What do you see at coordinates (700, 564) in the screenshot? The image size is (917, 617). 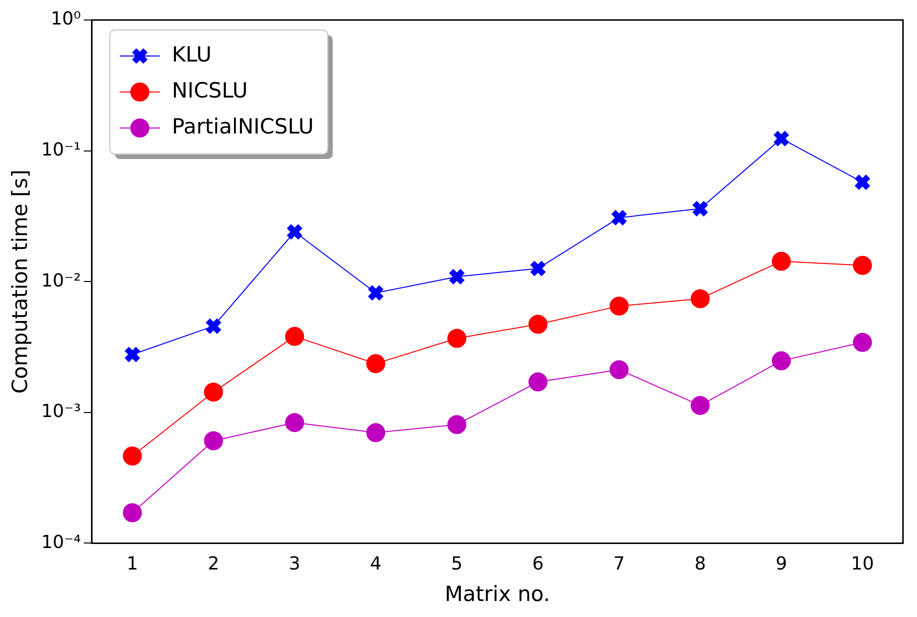 I see `x-tick-label: 8` at bounding box center [700, 564].